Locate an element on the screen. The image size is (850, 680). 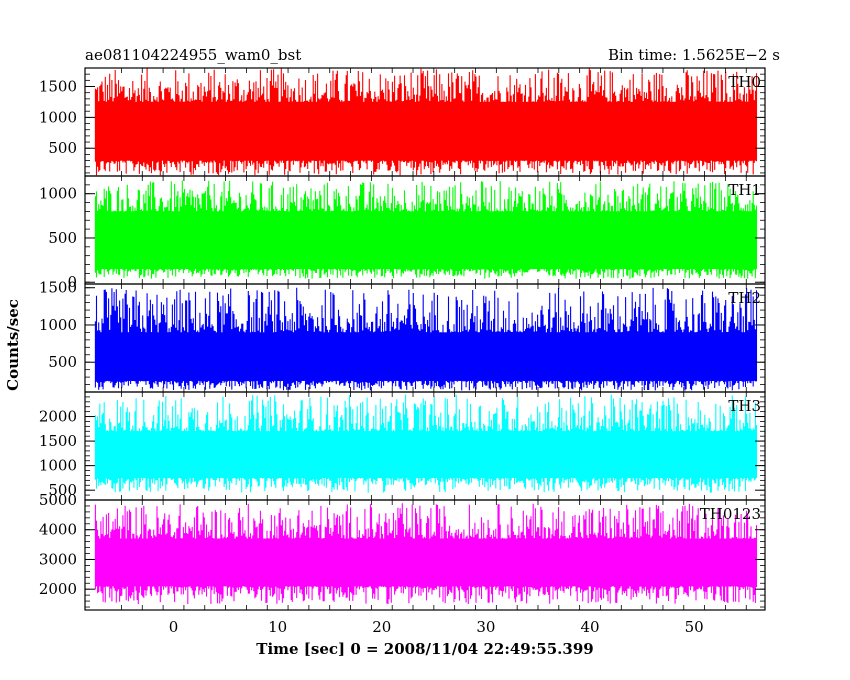
bin-time-label: Bin time: 1.5625E−2 s is located at coordinates (694, 55).